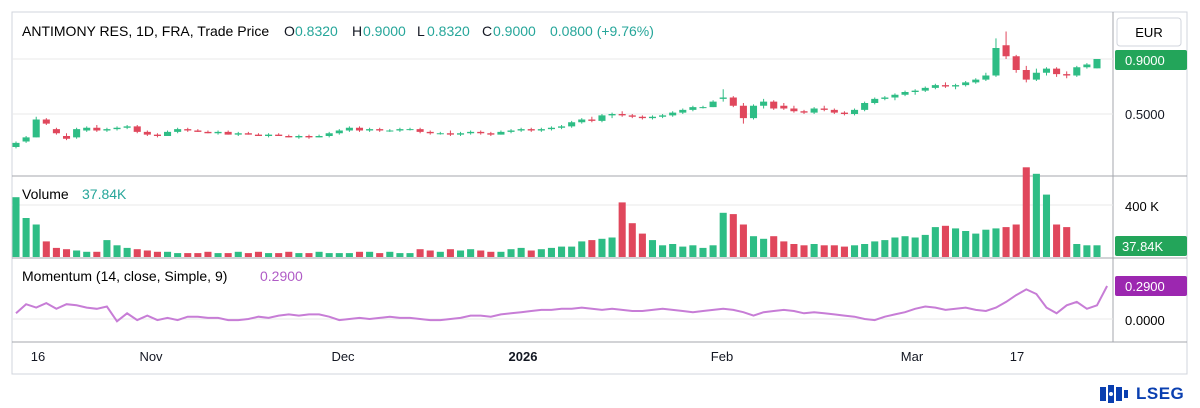 This screenshot has height=408, width=1200. Describe the element at coordinates (343, 356) in the screenshot. I see `time-axis-label: Dec` at that location.